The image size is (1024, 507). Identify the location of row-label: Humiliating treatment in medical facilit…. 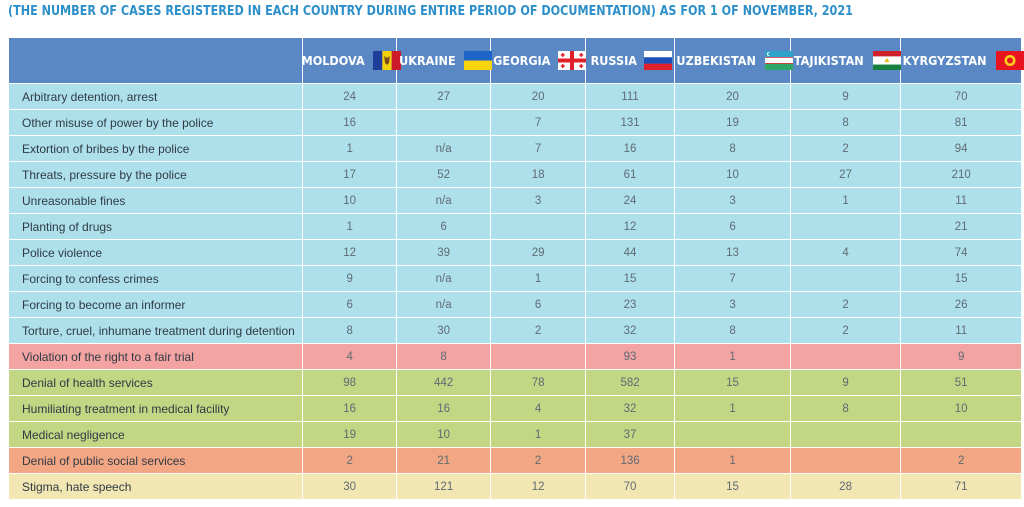
(155, 408).